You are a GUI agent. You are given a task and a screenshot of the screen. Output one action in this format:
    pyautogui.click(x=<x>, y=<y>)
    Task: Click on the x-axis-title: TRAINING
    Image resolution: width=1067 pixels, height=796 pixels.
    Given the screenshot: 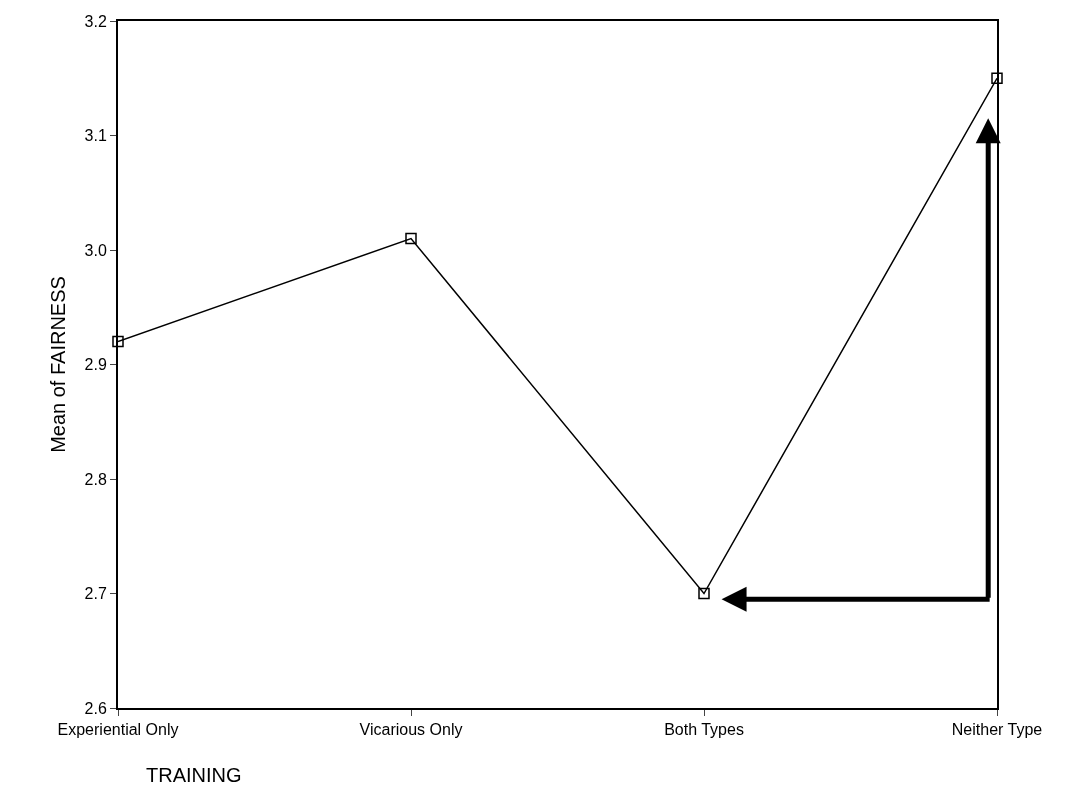 What is the action you would take?
    pyautogui.click(x=194, y=775)
    